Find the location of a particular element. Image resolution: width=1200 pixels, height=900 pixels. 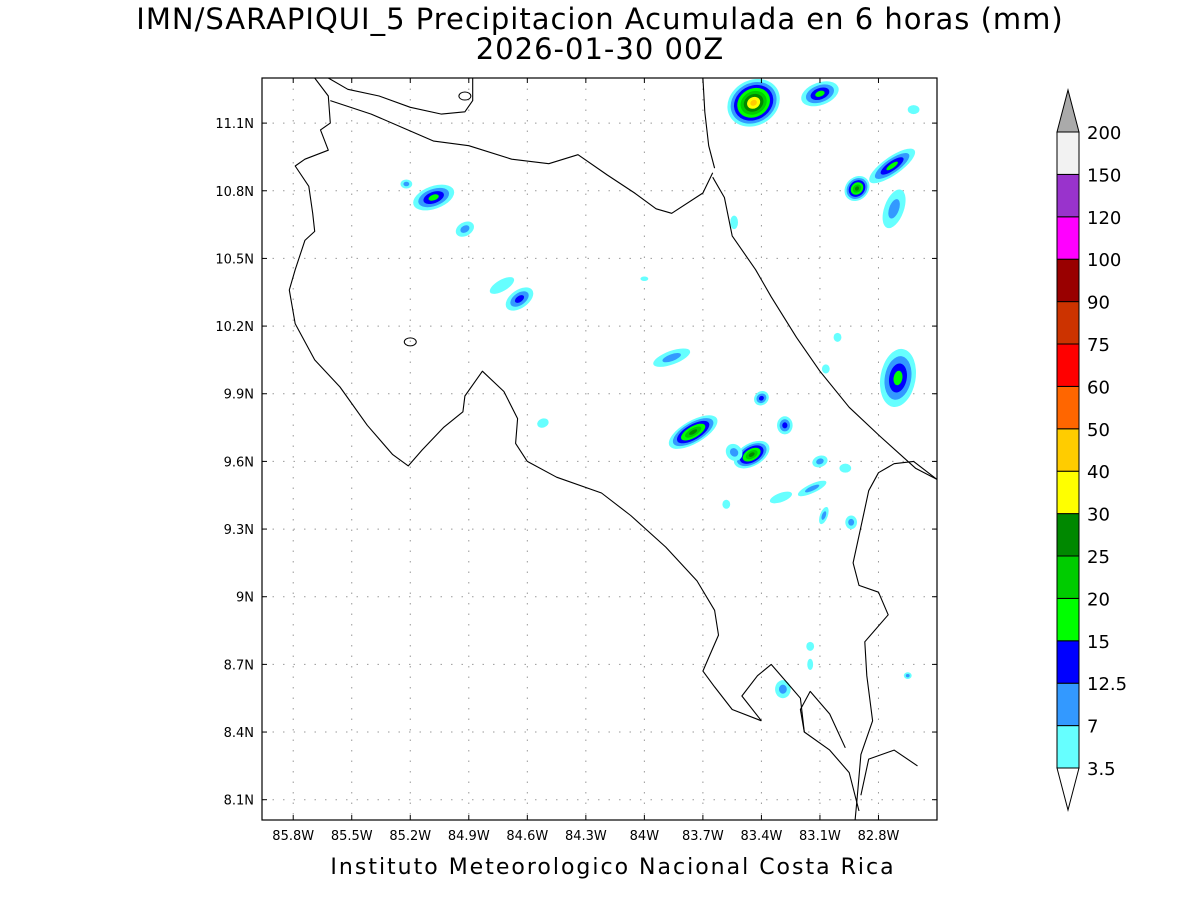

lat-tick-label: 9N is located at coordinates (245, 598).